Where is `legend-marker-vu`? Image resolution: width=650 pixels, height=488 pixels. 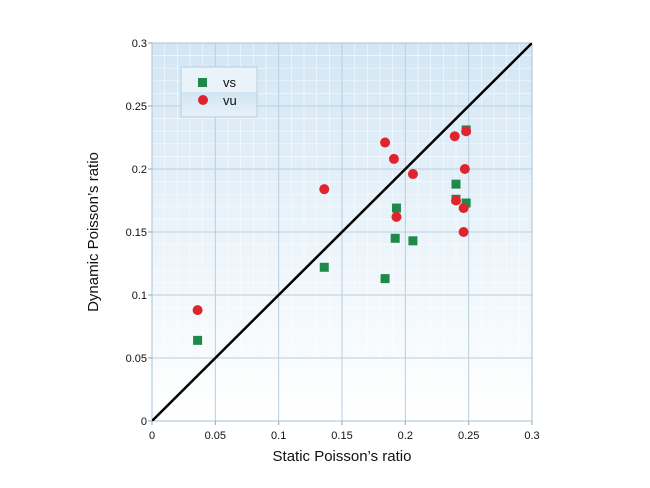
legend-marker-vu is located at coordinates (203, 100).